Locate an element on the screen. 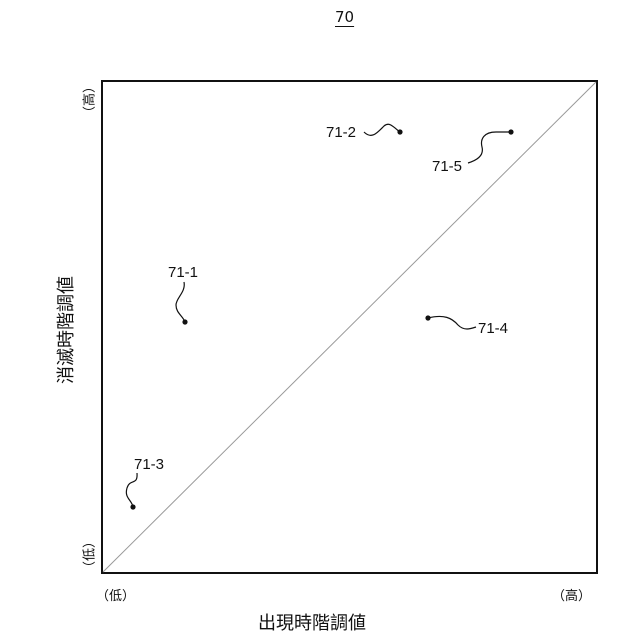 This screenshot has width=640, height=640. label-71-1: 71-1 is located at coordinates (183, 272).